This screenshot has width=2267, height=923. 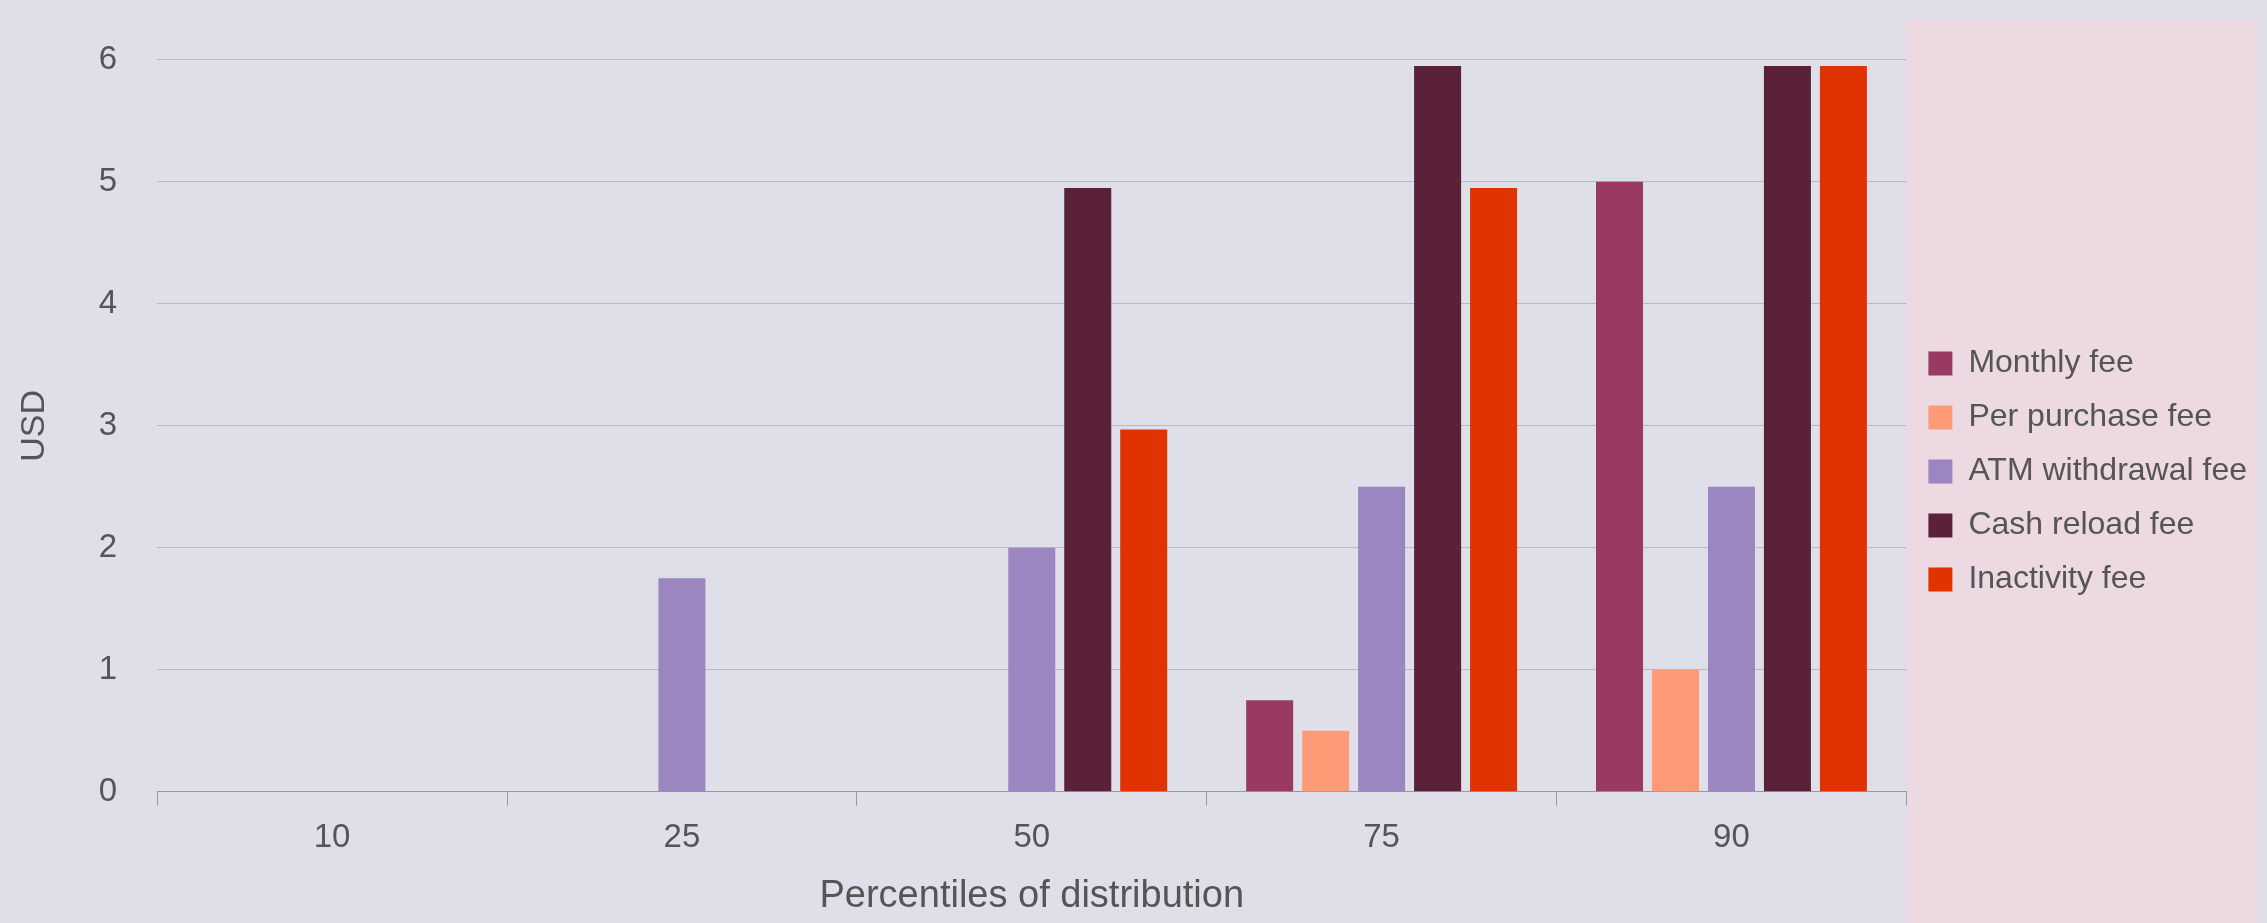 I want to click on x-tick-label: 10, so click(x=332, y=835).